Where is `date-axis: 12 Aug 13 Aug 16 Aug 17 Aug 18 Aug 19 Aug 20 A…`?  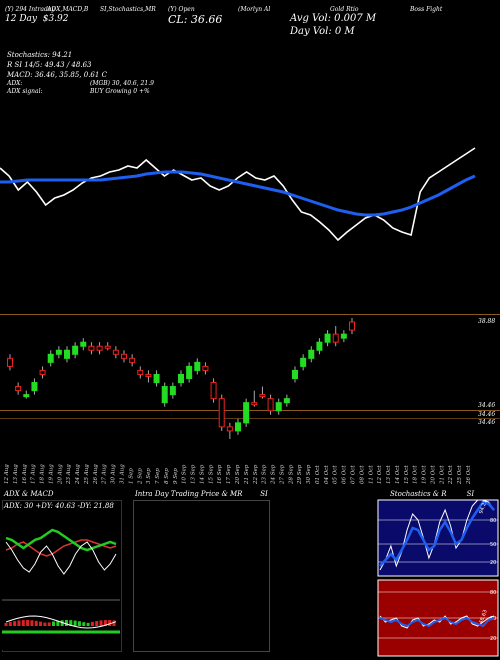
date-axis: 12 Aug 13 Aug 16 Aug 17 Aug 18 Aug 19 Aug 20 A… is located at coordinates (238, 474).